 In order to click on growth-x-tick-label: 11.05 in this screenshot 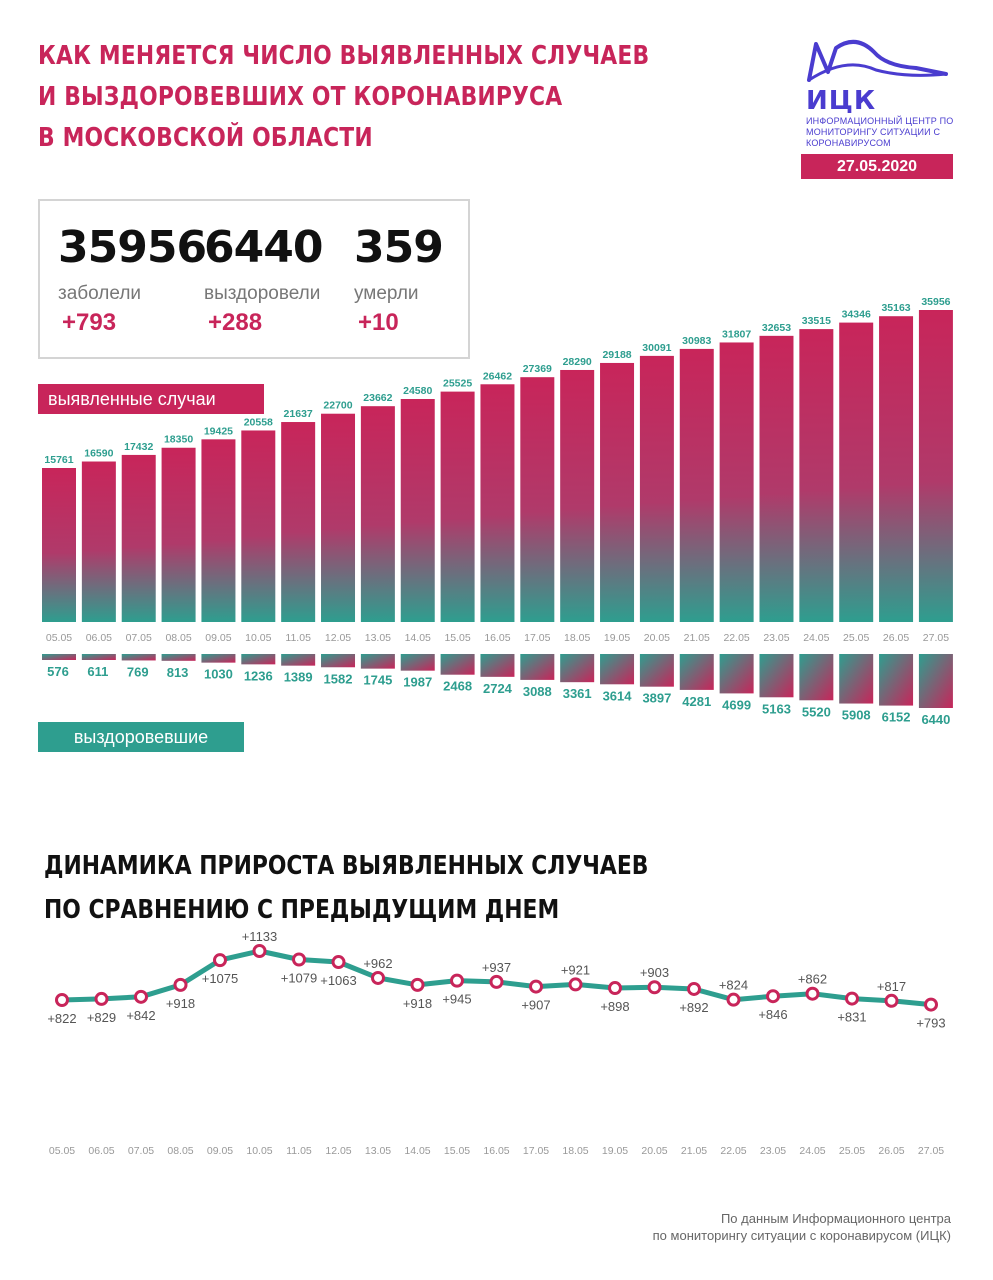, I will do `click(299, 1151)`.